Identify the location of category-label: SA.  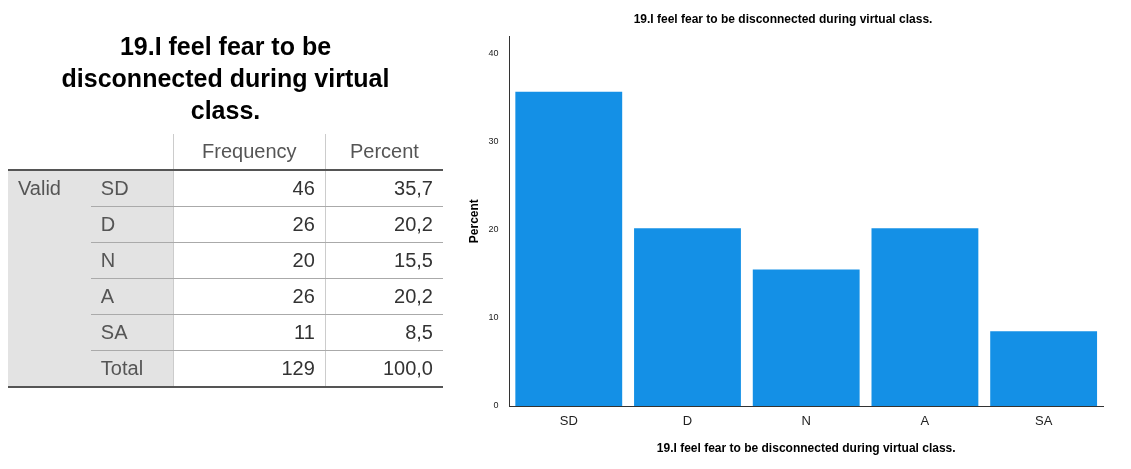
(132, 332).